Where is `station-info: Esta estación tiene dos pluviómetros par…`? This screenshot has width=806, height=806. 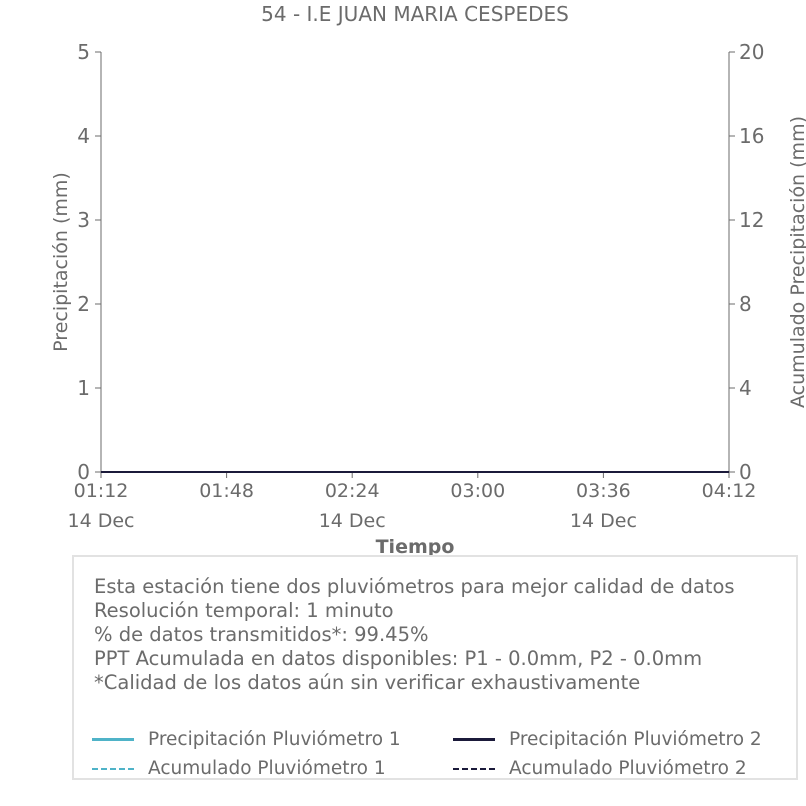 station-info: Esta estación tiene dos pluviómetros par… is located at coordinates (414, 635).